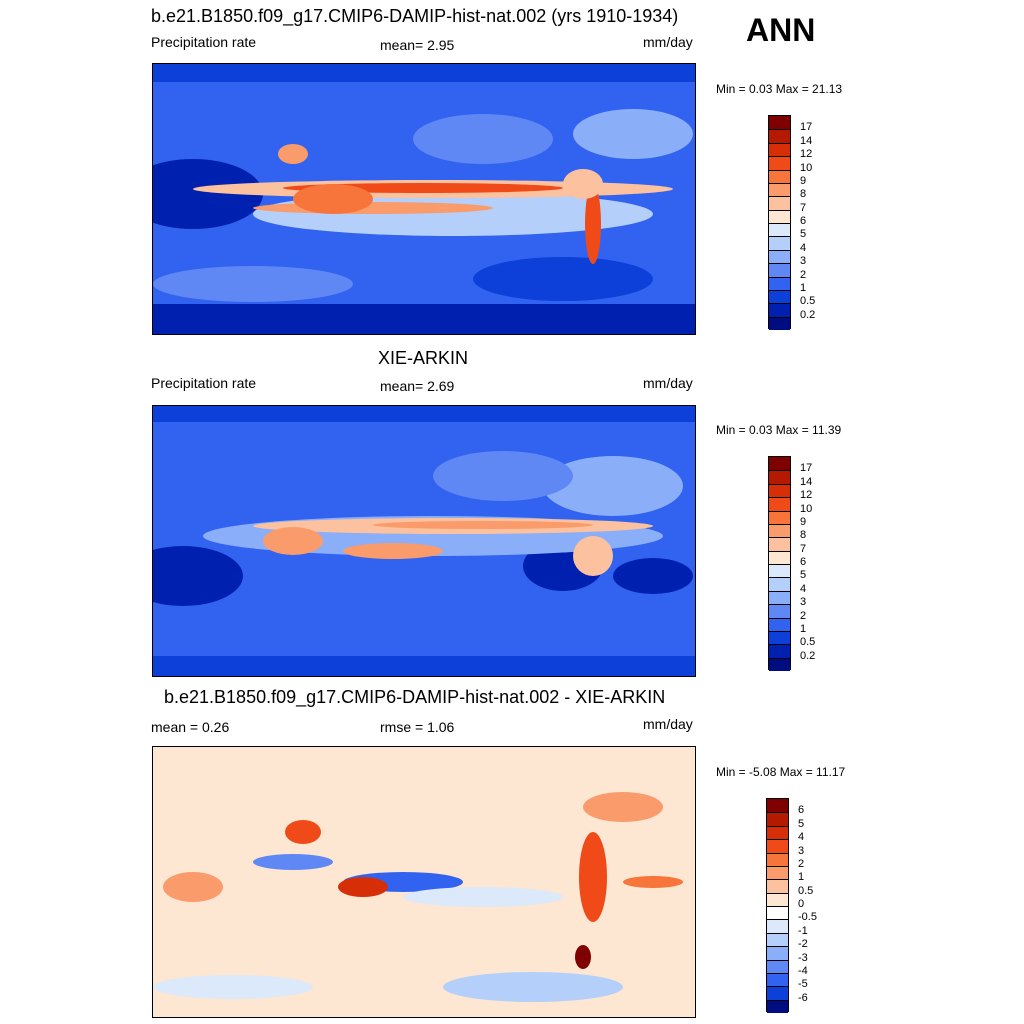 The width and height of the screenshot is (1024, 1024). I want to click on colorbar-tick-label: 14, so click(806, 481).